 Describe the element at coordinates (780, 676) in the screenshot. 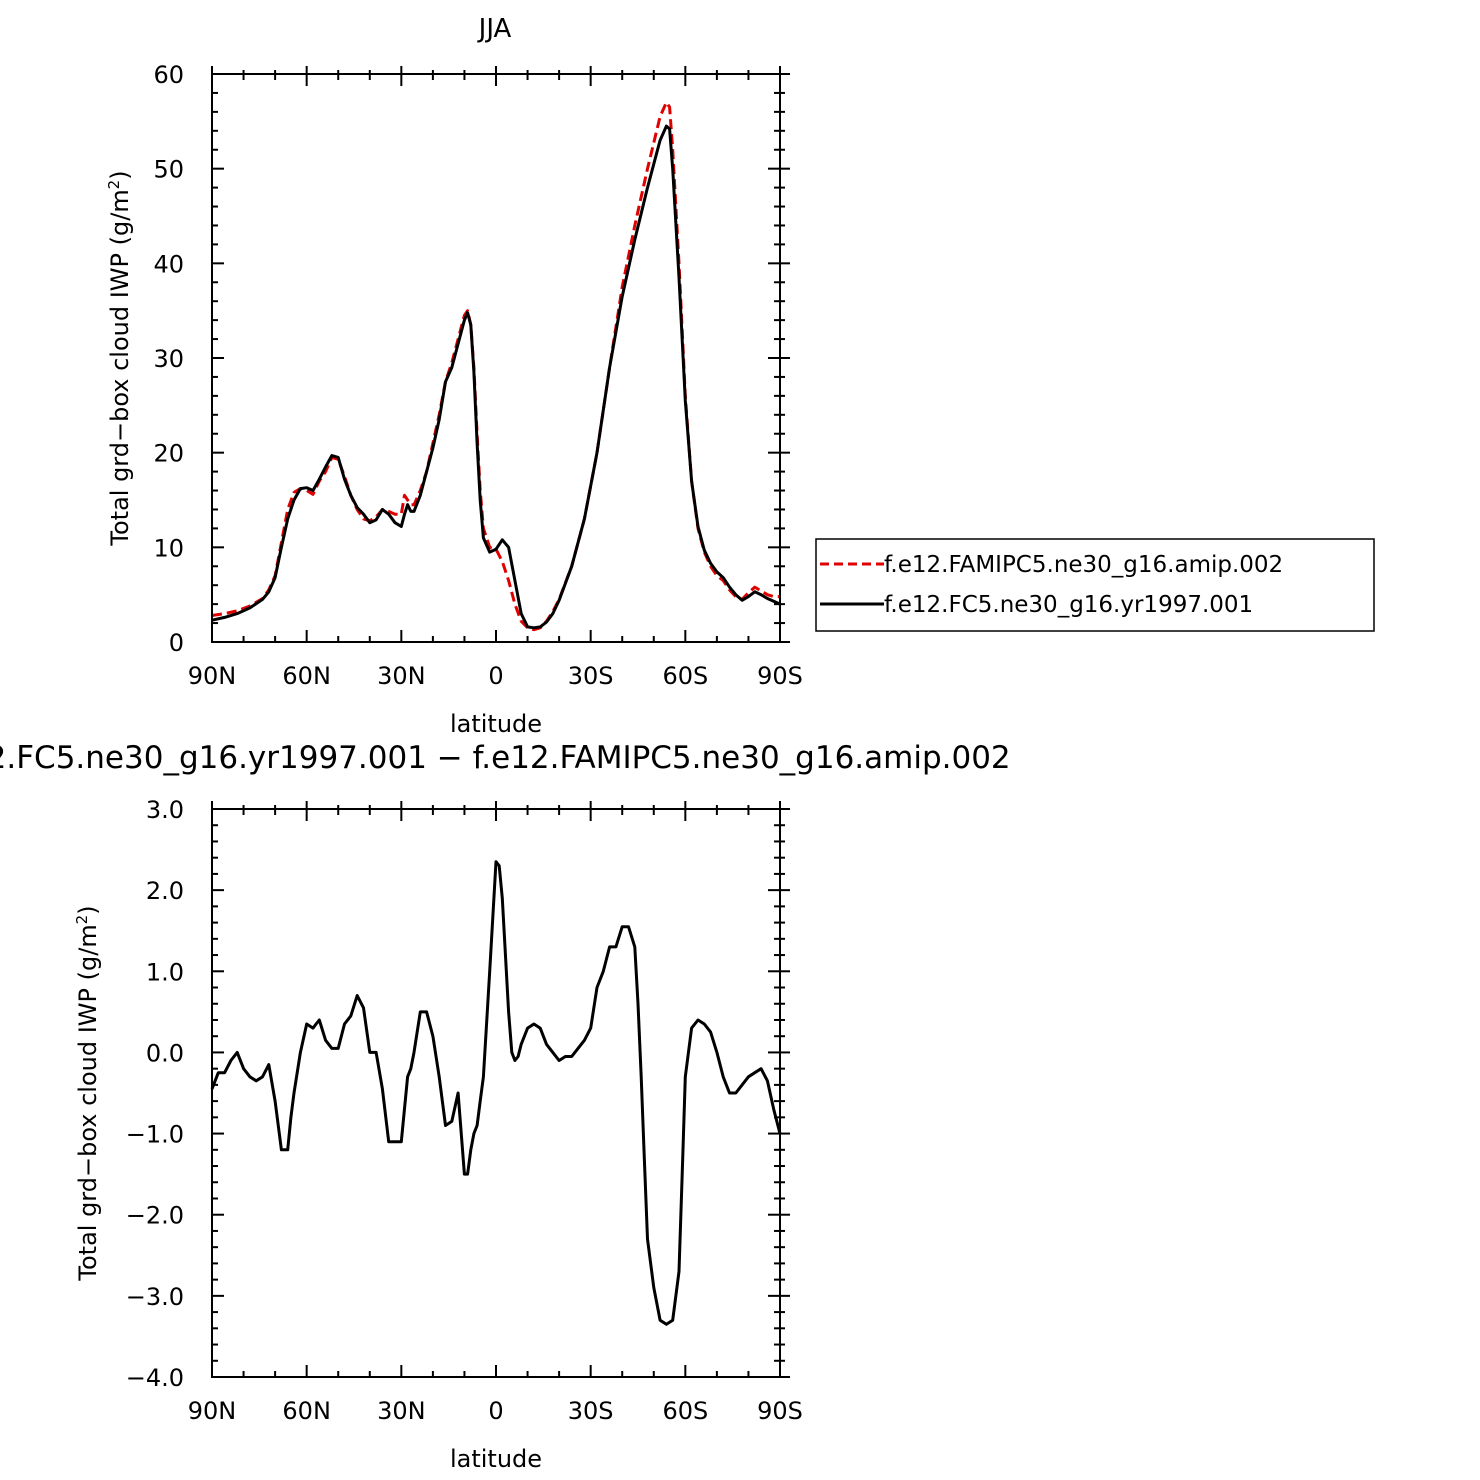

I see `top-x-tick-label: 90S` at that location.